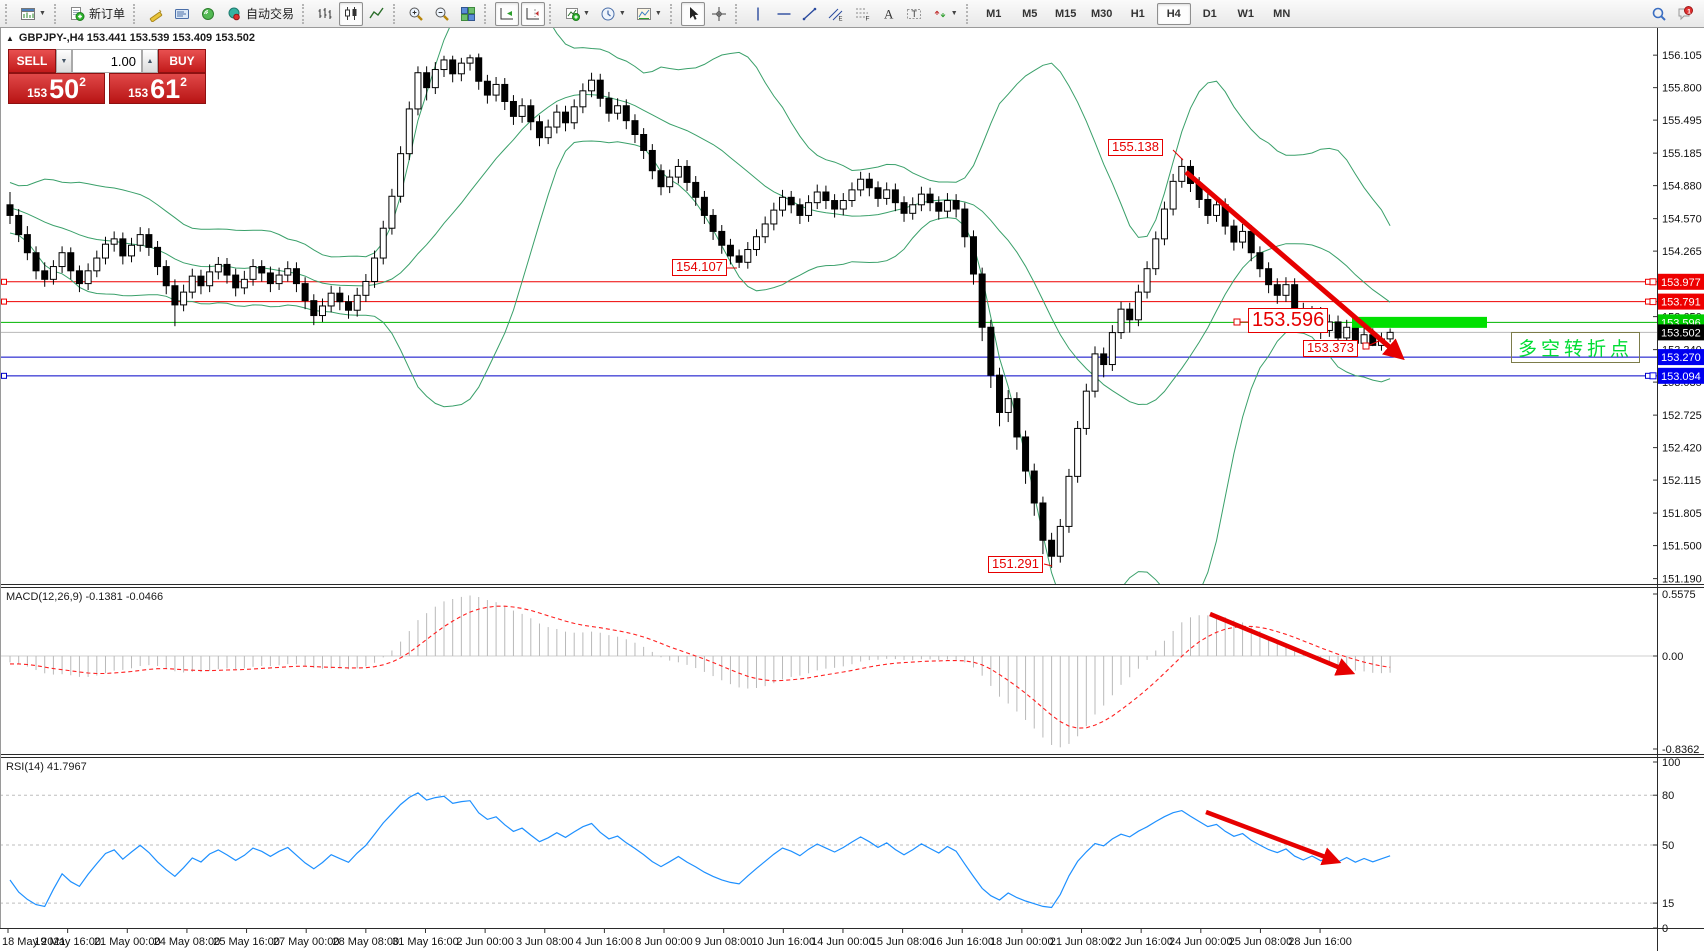 The width and height of the screenshot is (1704, 951). Describe the element at coordinates (1030, 13) in the screenshot. I see `timeframe-m5-button: M5` at that location.